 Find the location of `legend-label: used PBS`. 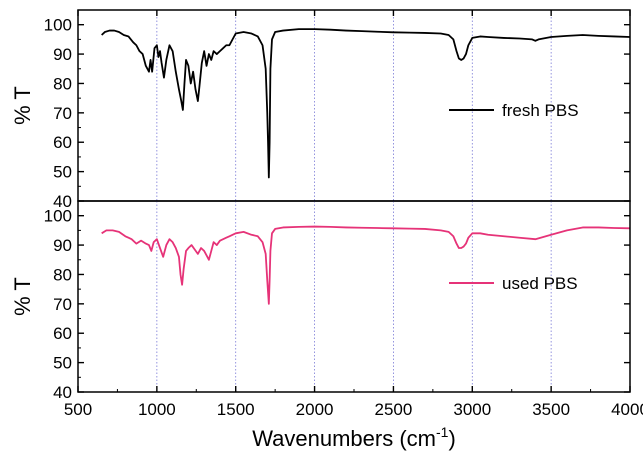

legend-label: used PBS is located at coordinates (540, 283).